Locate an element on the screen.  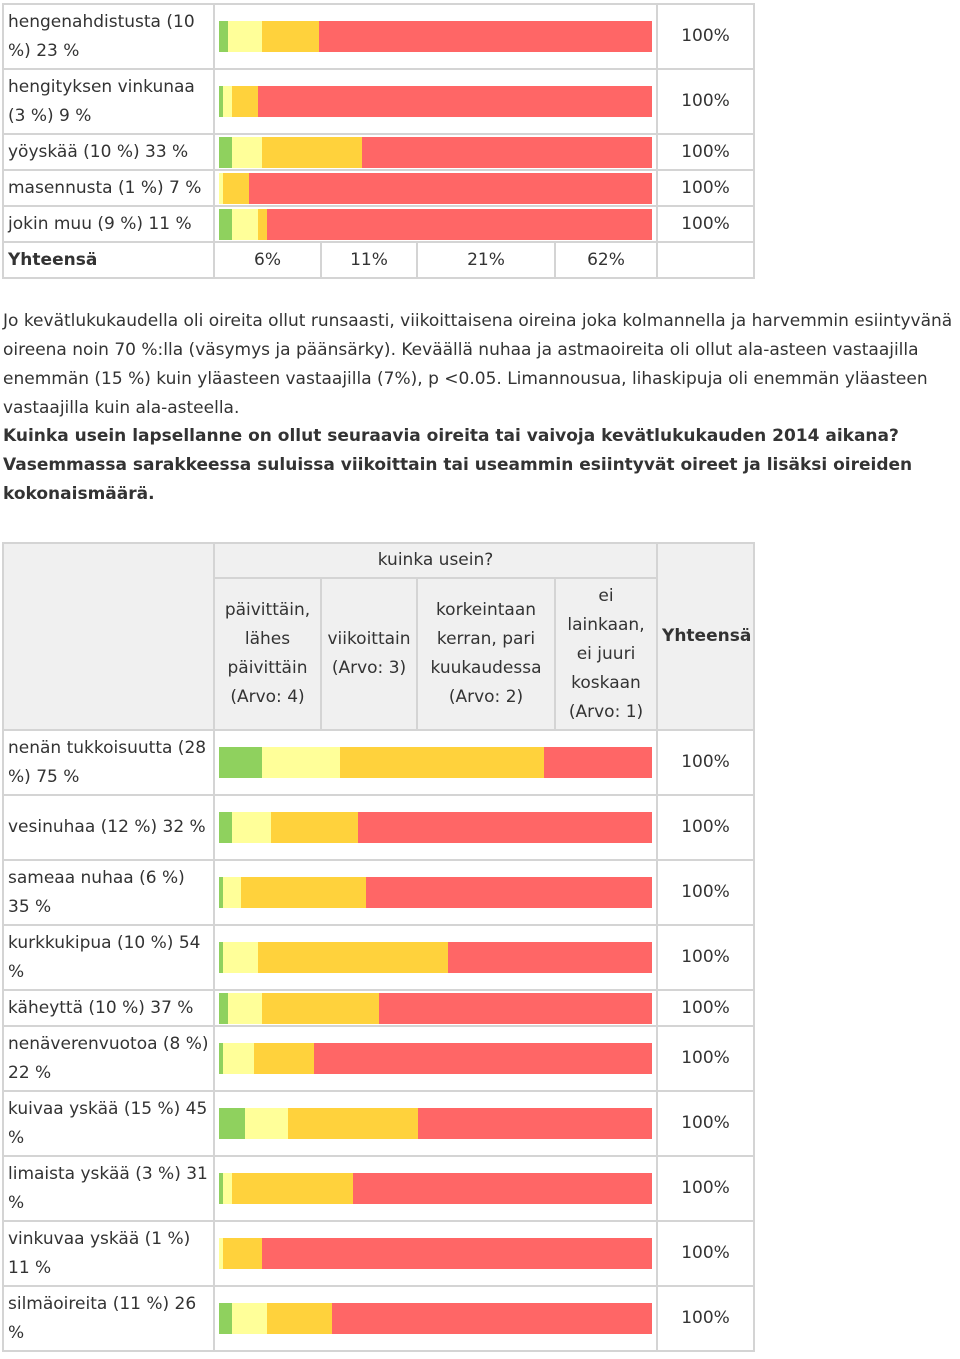
table-row: kuivaa yskää (15 %) 45 % 100% is located at coordinates (379, 1123).